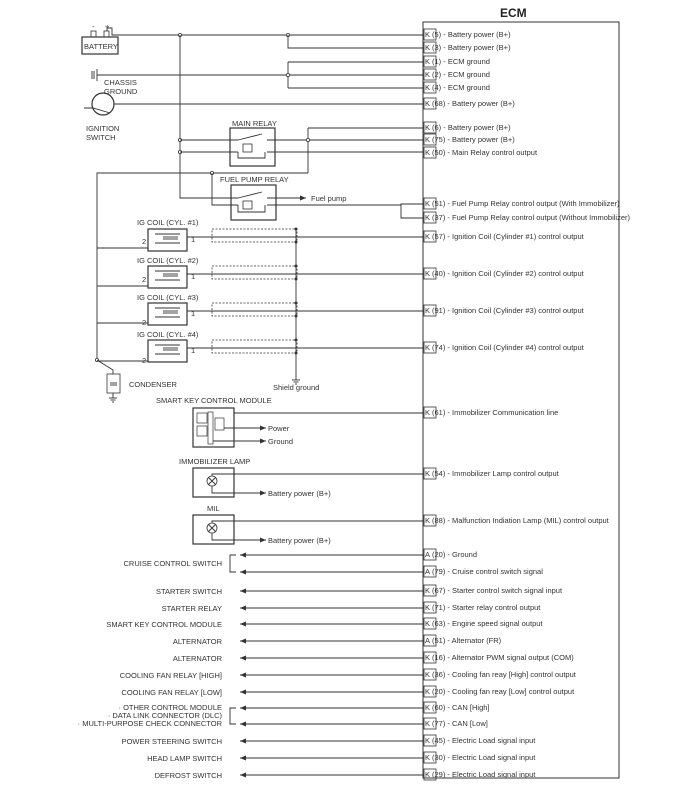 Image resolution: width=700 pixels, height=799 pixels. I want to click on junction-node, so click(307, 139).